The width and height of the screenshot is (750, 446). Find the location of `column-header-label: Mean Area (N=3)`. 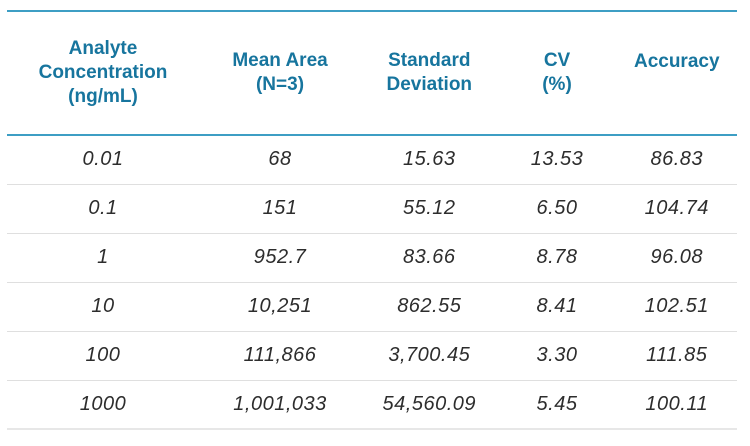

column-header-label: Mean Area (N=3) is located at coordinates (280, 72).